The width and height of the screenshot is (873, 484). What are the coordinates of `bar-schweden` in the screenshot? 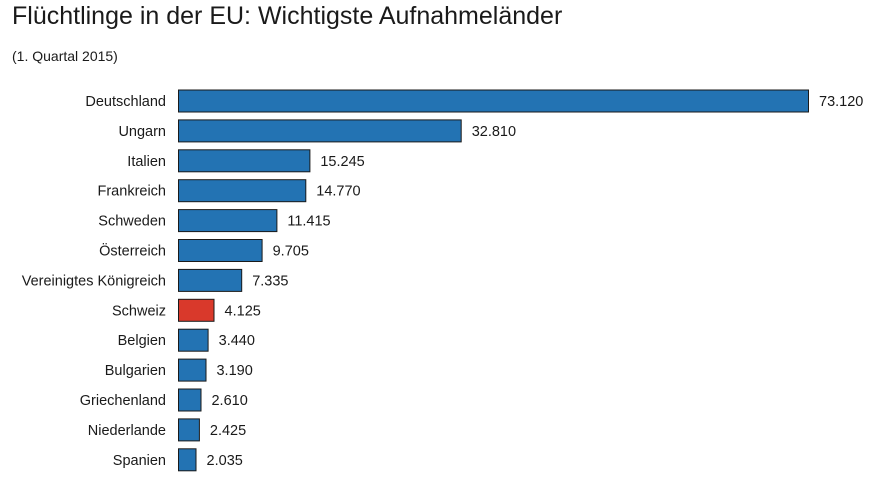 It's located at (228, 221).